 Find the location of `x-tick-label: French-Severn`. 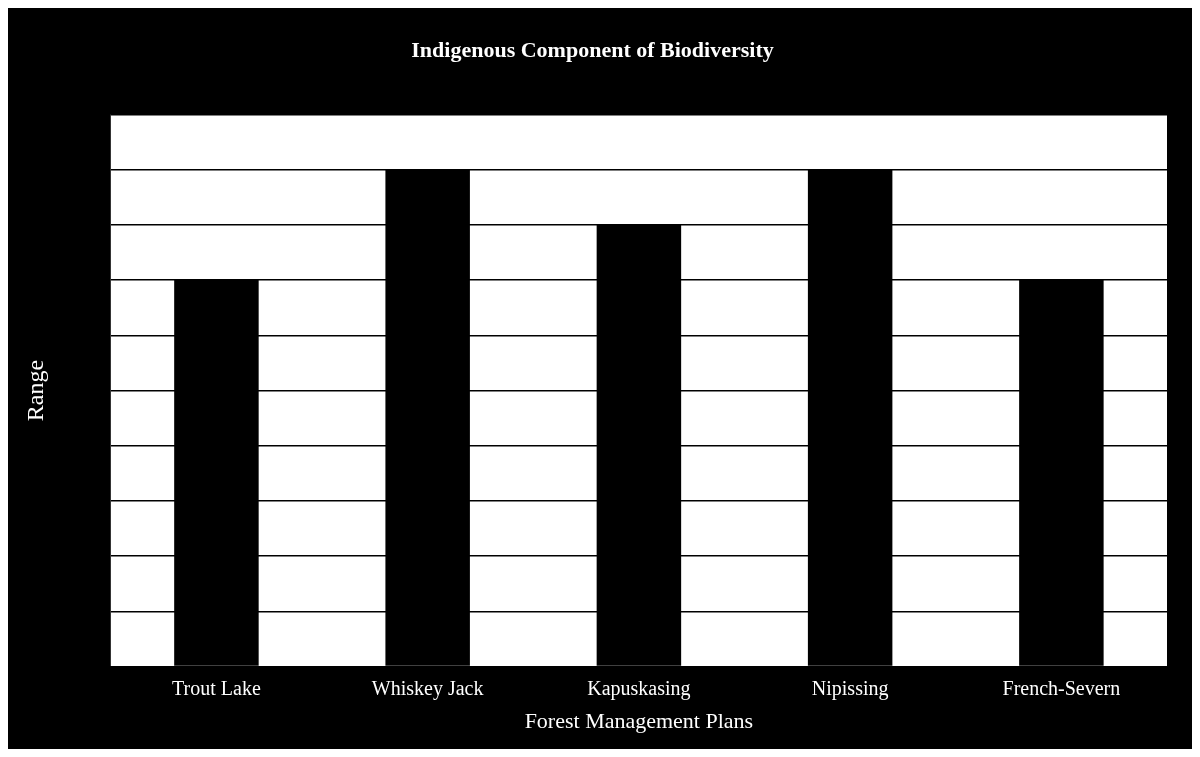

x-tick-label: French-Severn is located at coordinates (1061, 687).